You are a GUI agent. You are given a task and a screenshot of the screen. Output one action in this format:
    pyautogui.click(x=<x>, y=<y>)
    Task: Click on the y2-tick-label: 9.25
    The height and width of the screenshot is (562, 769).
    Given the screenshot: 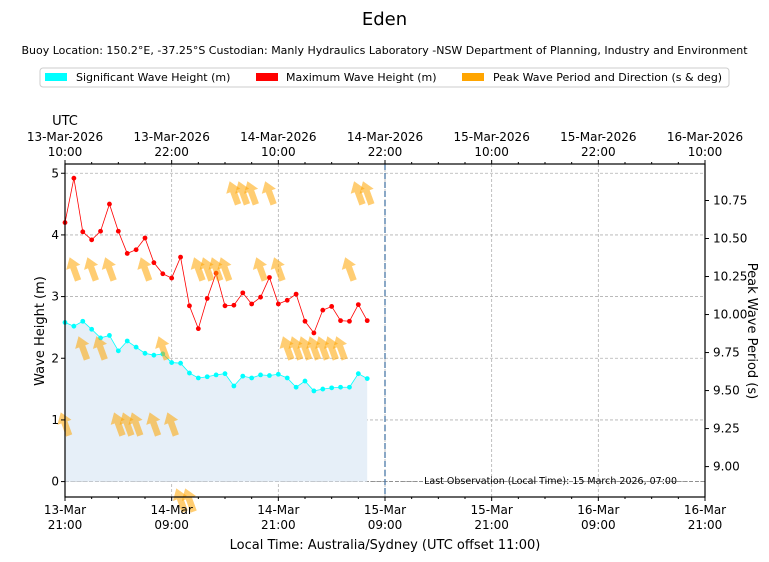 What is the action you would take?
    pyautogui.click(x=726, y=429)
    